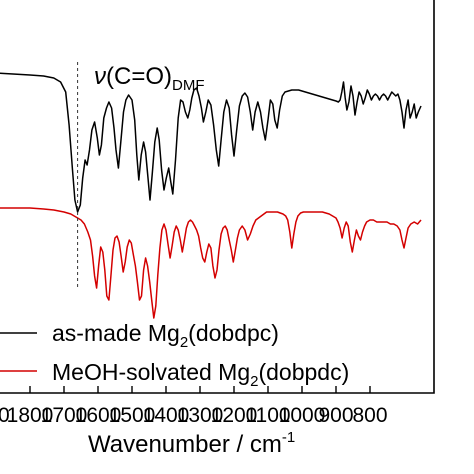 The width and height of the screenshot is (474, 474). I want to click on annotation-label: ν(C=O)DMF, so click(149, 78).